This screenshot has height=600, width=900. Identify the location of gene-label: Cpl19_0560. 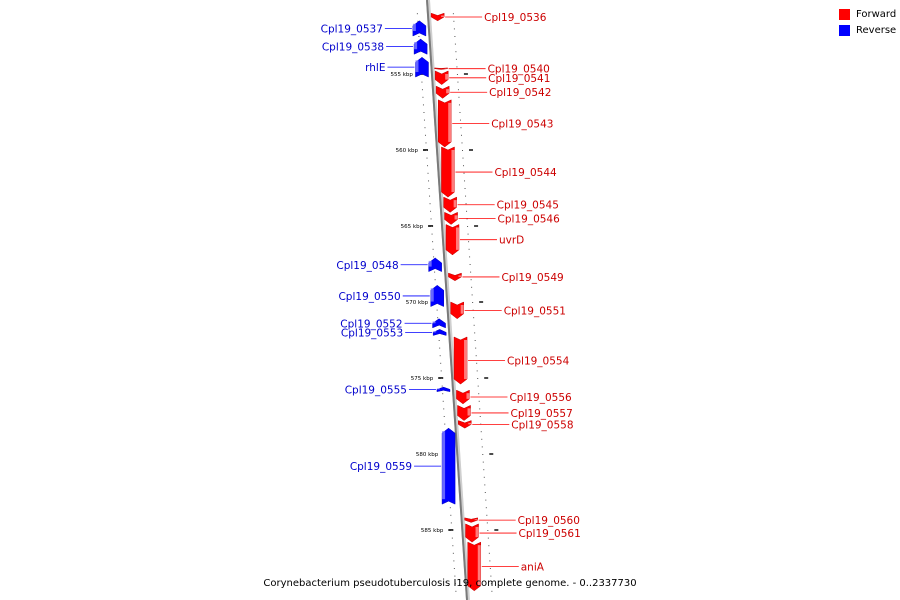
(549, 521).